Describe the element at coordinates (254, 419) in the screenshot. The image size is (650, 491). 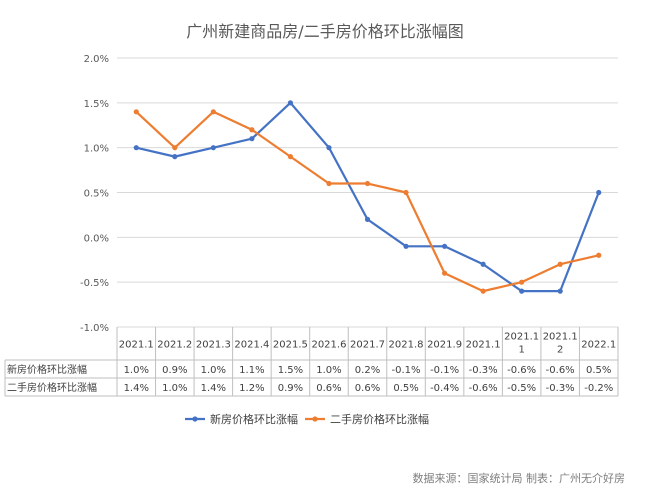
I see `legend-label: 新房价格环比涨幅` at that location.